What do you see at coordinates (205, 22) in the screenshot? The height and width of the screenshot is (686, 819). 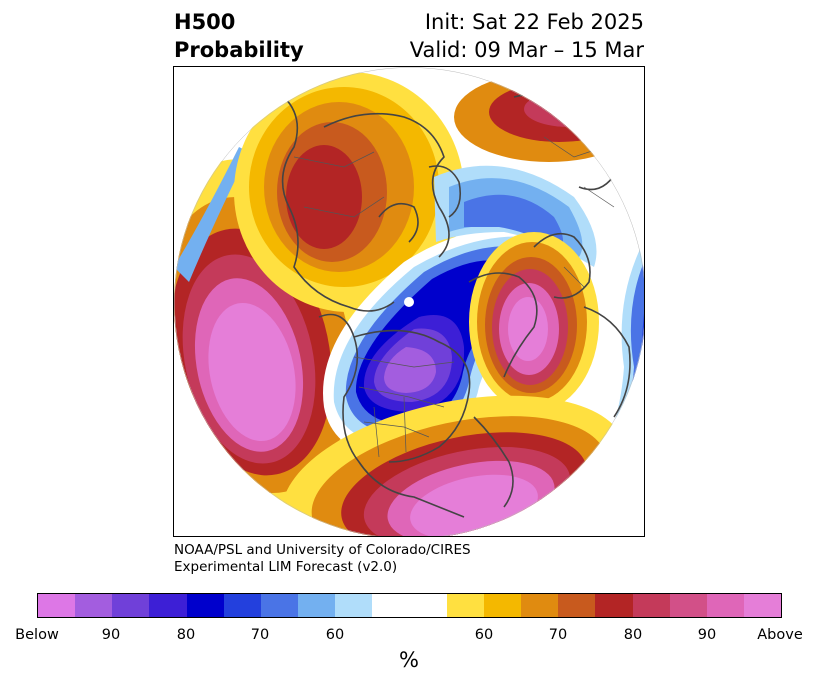 I see `title-variable: H500` at bounding box center [205, 22].